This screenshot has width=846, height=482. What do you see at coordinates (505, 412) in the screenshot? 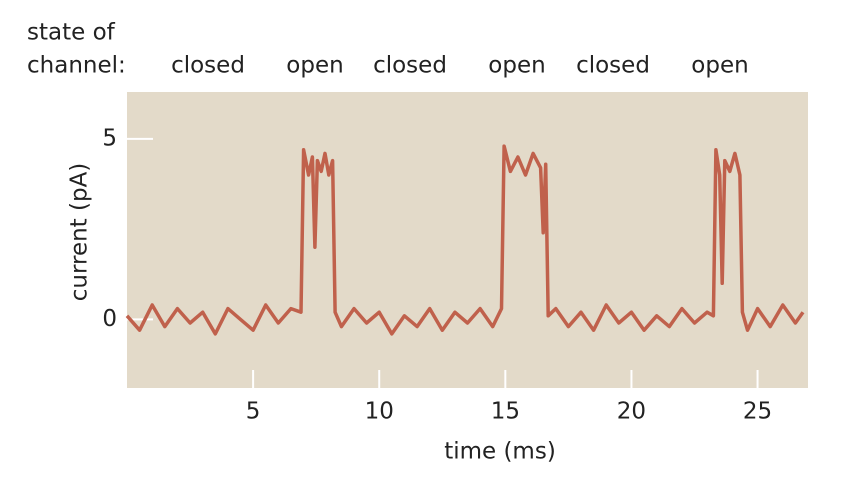
I see `x-tick-label: 15` at bounding box center [505, 412].